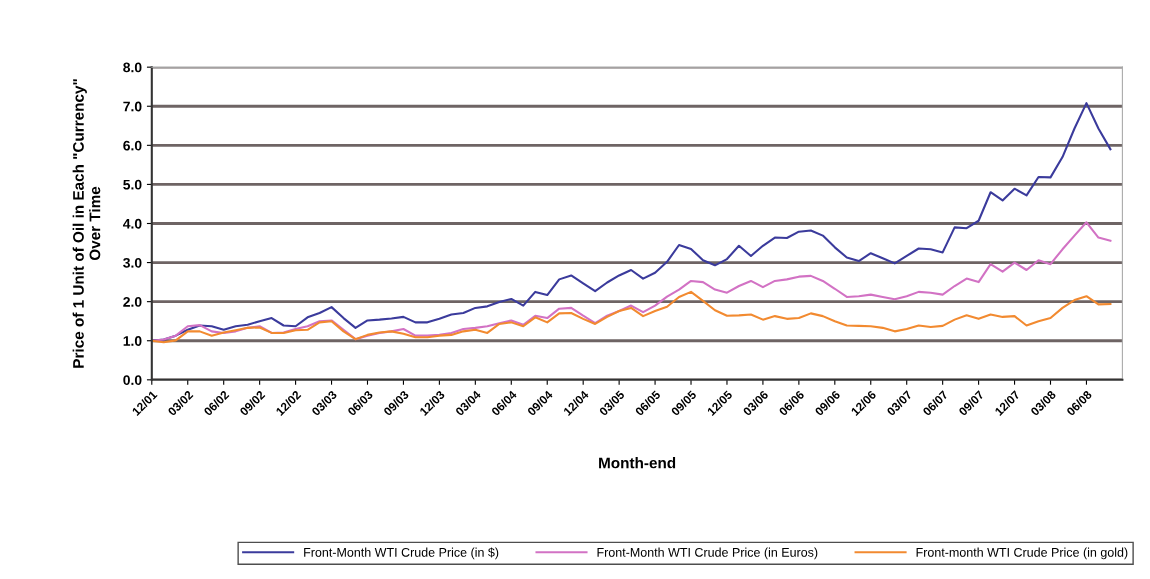 This screenshot has width=1150, height=579. I want to click on line-series, so click(631, 317).